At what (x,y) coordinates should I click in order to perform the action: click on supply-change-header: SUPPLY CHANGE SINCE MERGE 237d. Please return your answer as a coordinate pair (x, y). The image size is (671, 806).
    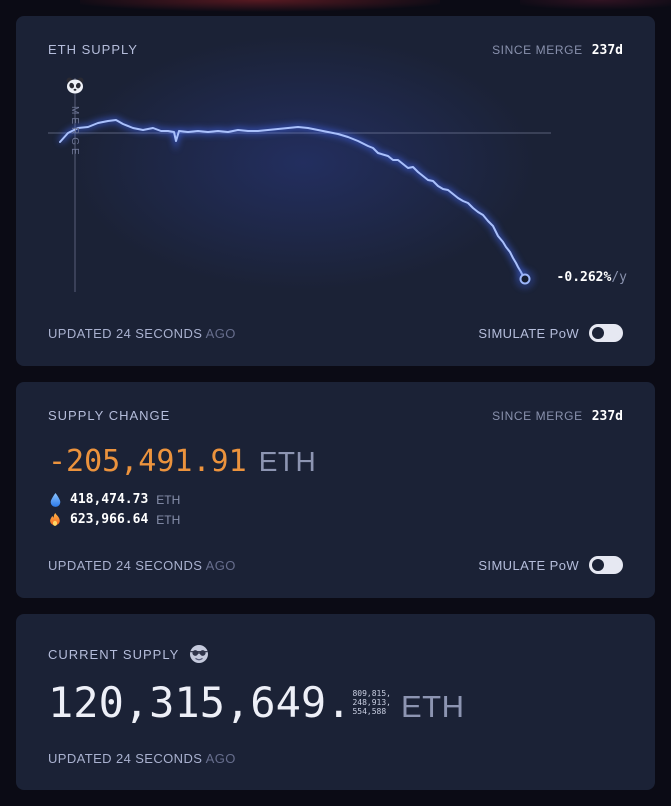
    Looking at the image, I should click on (335, 416).